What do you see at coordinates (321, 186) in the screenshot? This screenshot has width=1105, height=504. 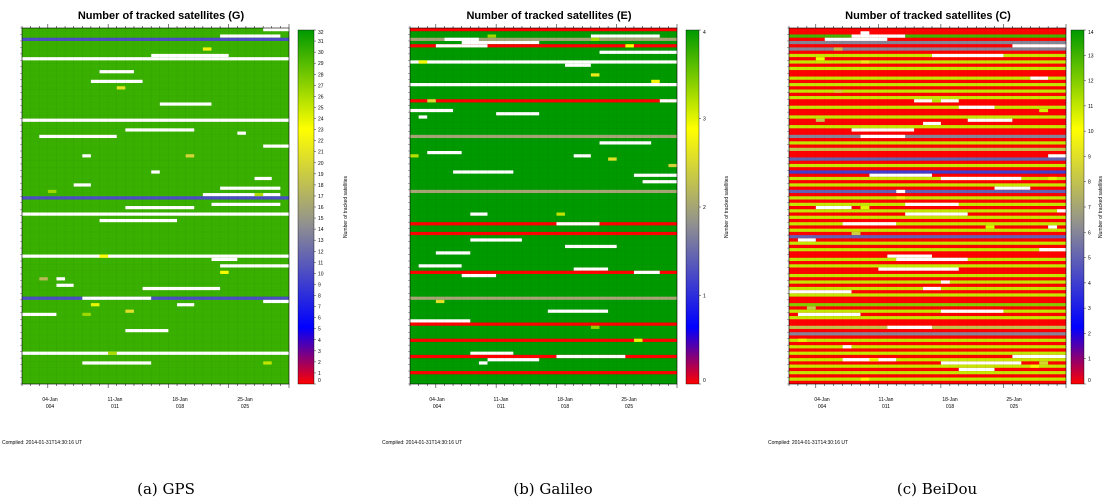 I see `colorbar-tick-label: 18` at bounding box center [321, 186].